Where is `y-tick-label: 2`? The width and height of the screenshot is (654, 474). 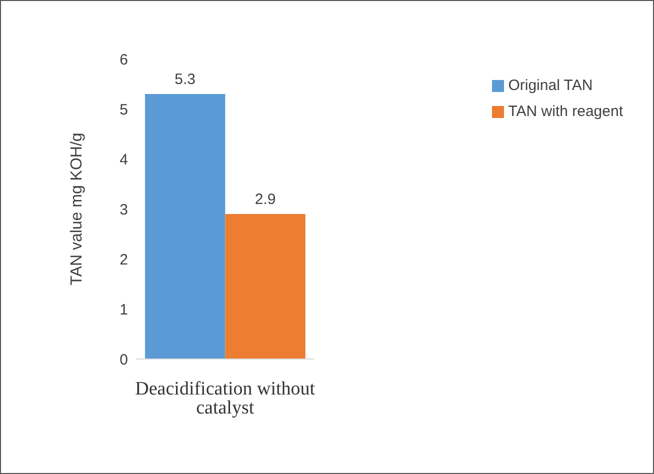
y-tick-label: 2 is located at coordinates (124, 259).